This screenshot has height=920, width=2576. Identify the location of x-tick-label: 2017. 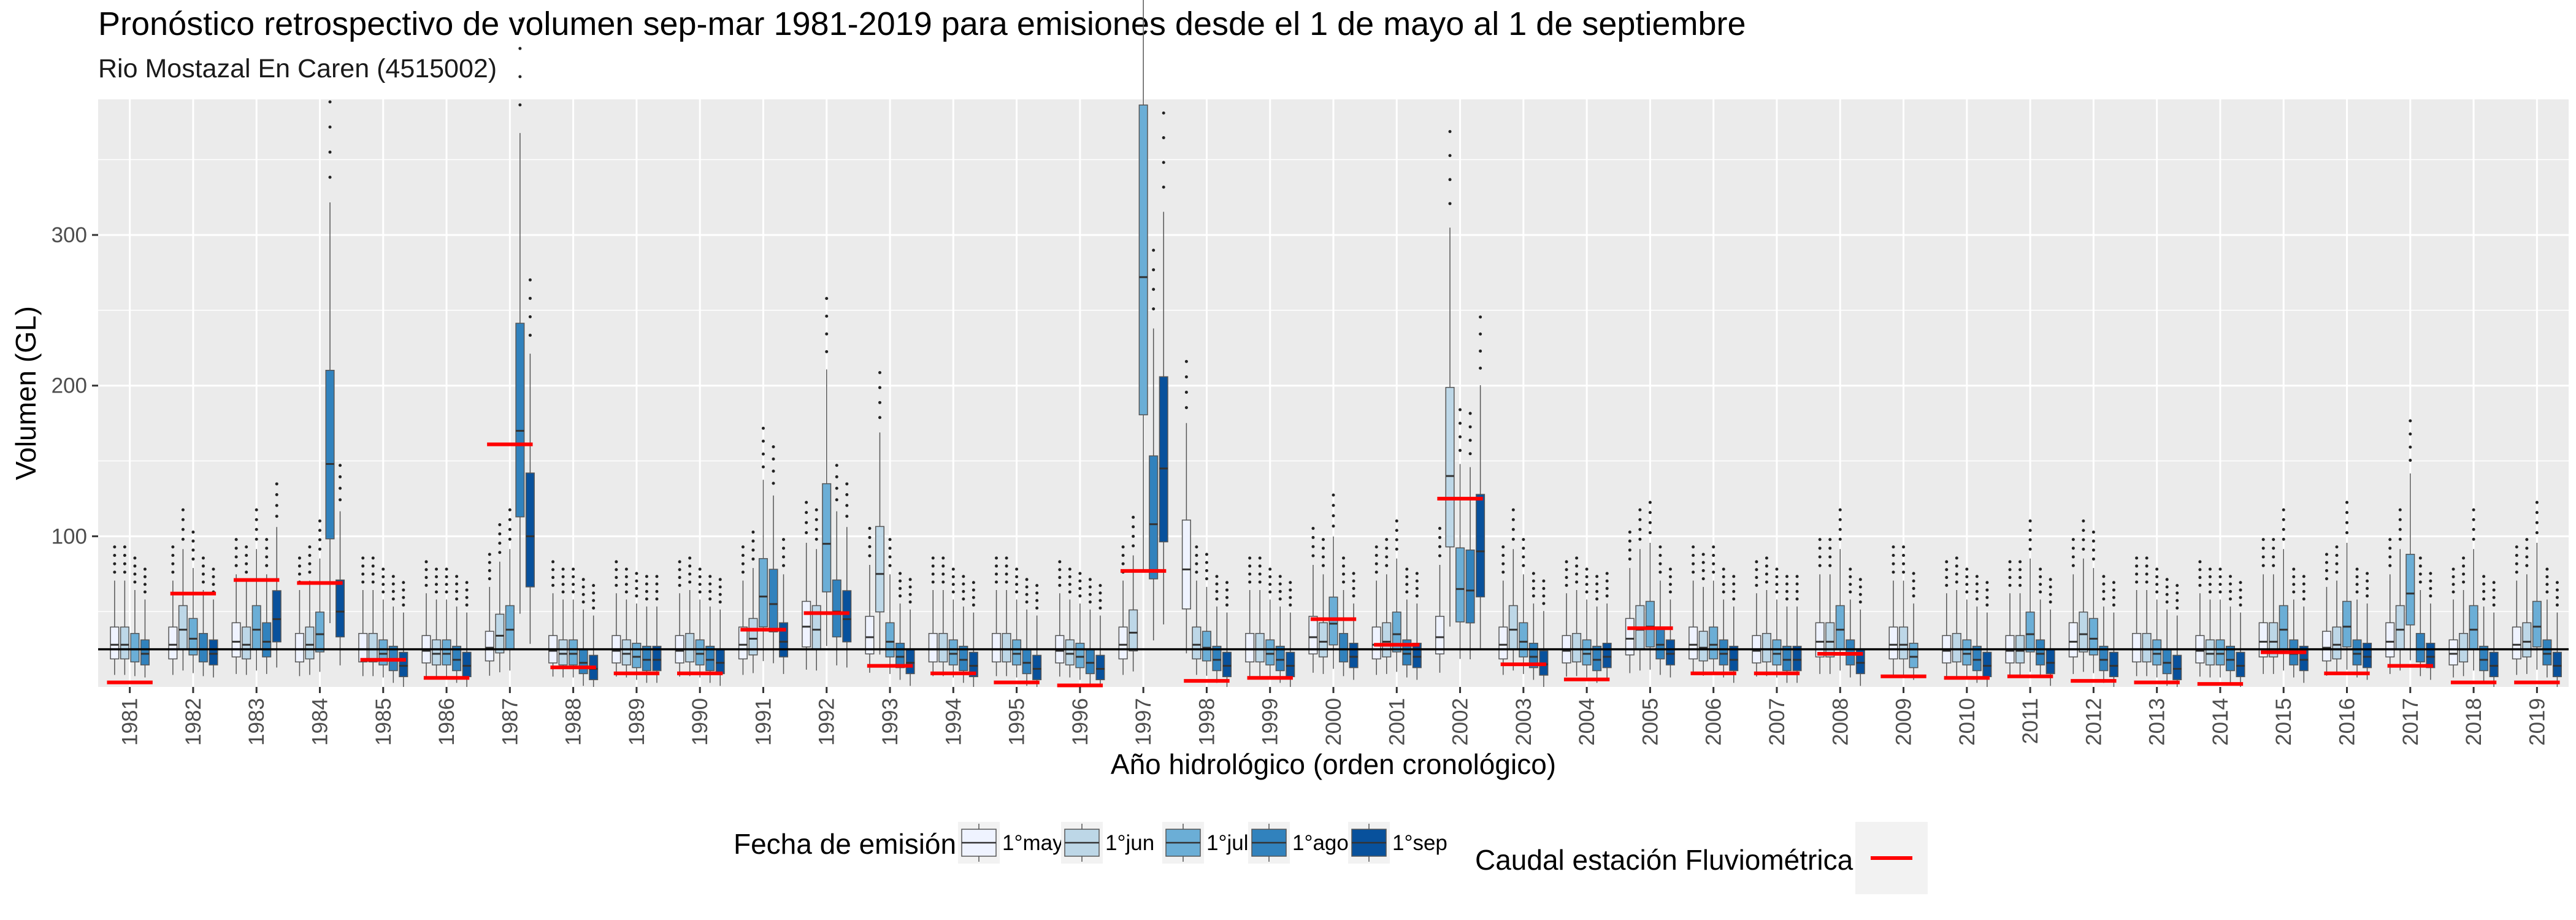
(2411, 722).